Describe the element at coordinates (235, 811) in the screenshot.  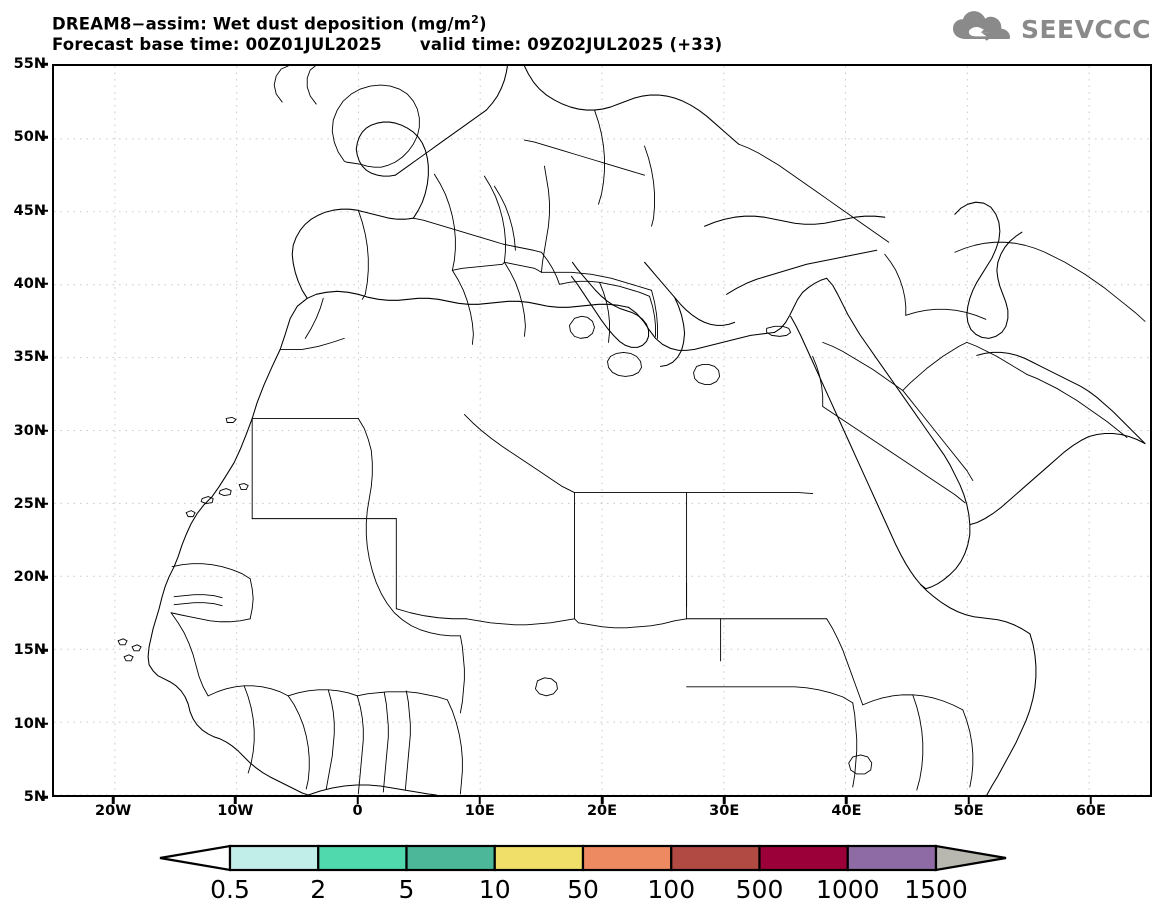
I see `longitude-tick-label: 10W` at that location.